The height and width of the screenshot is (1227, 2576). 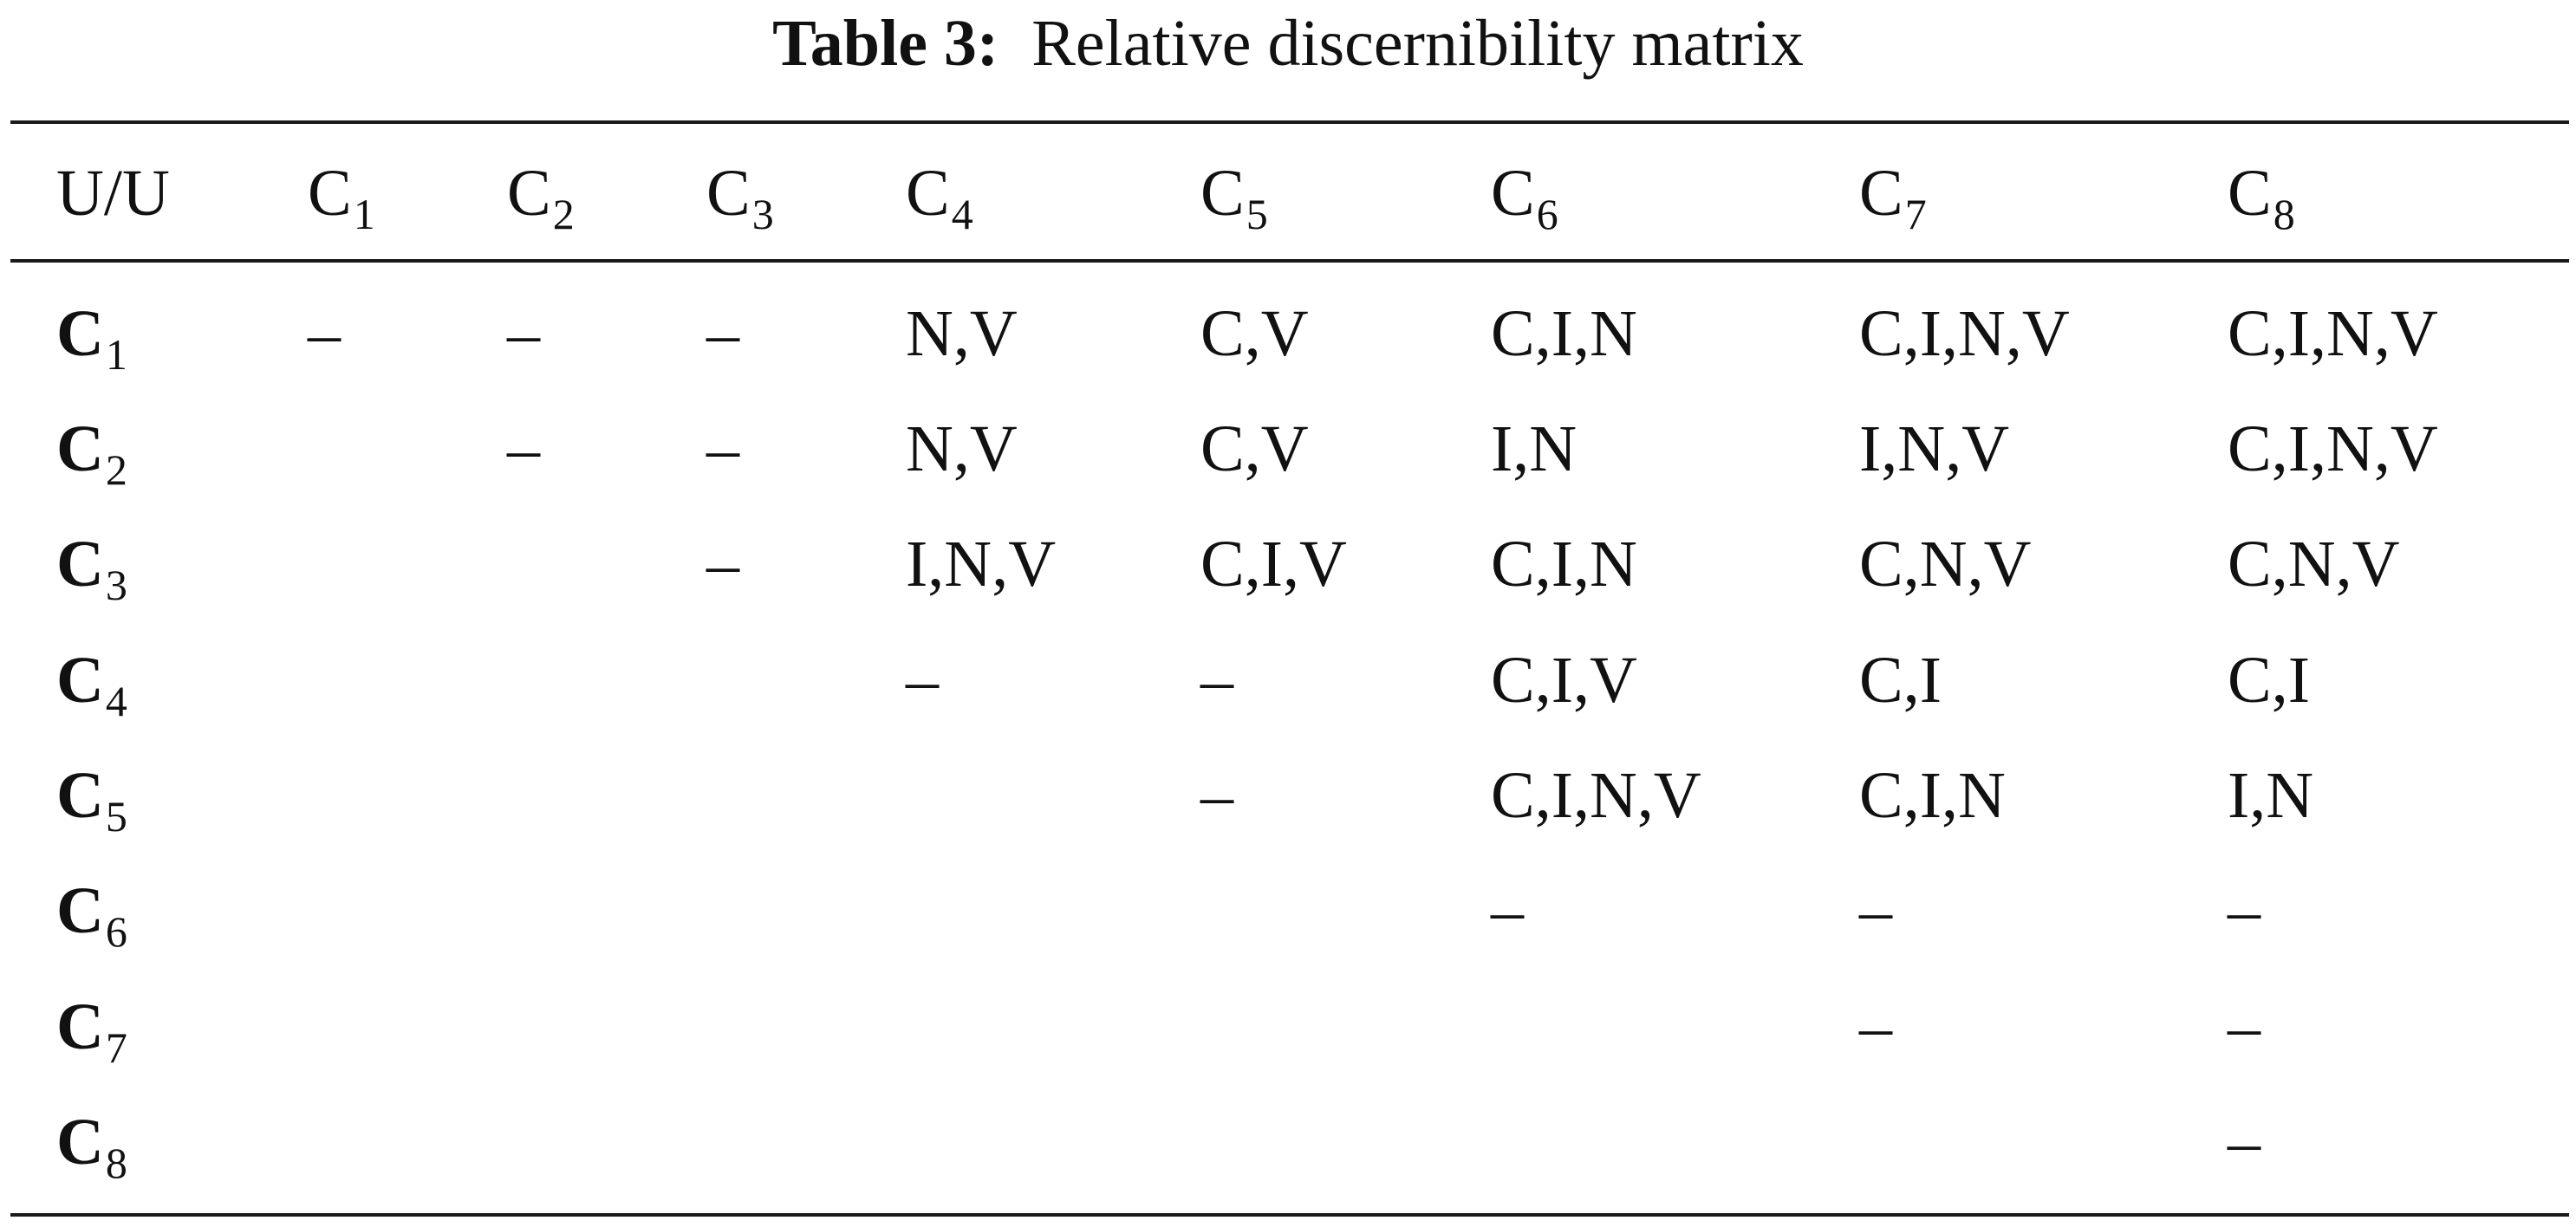 I want to click on table-label: Table 3:, so click(x=885, y=43).